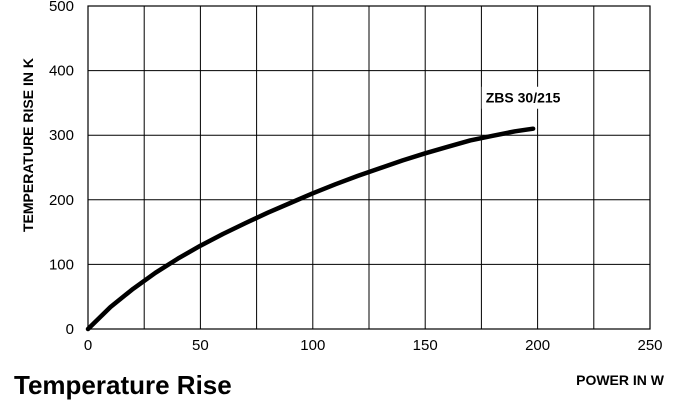  I want to click on y-axis-title: TEMPERATURE RISE IN K, so click(28, 145).